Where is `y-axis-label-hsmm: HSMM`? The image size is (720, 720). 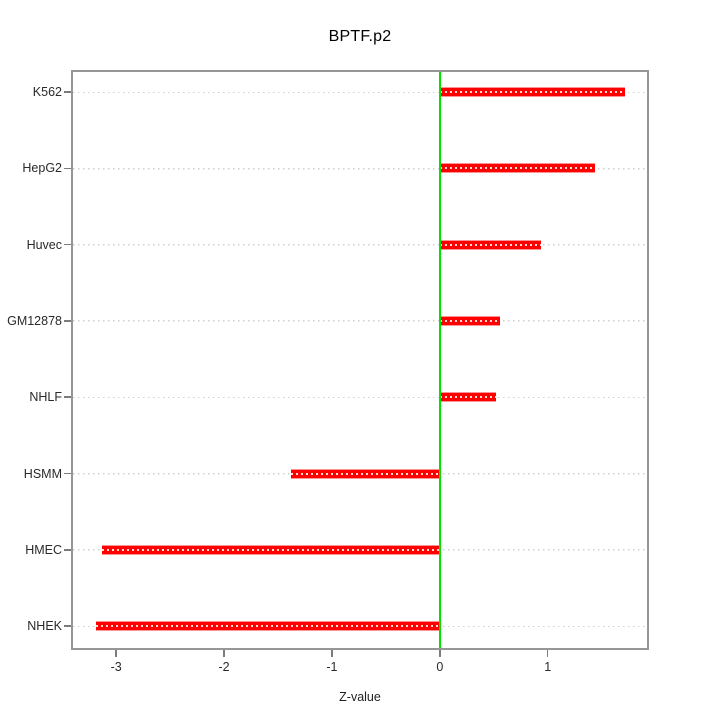
y-axis-label-hsmm: HSMM is located at coordinates (42, 473).